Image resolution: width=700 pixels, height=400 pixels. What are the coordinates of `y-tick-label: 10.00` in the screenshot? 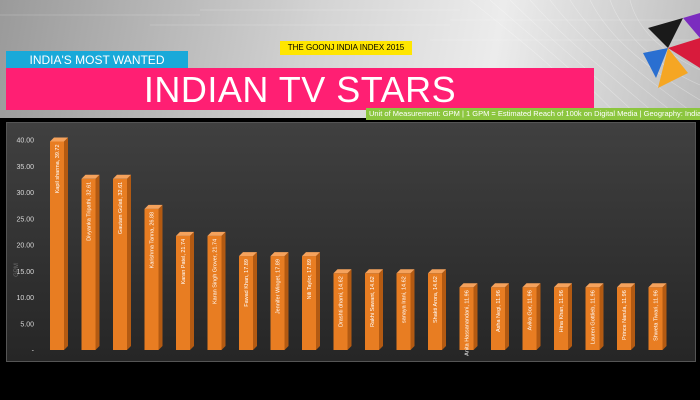 It's located at (25, 298).